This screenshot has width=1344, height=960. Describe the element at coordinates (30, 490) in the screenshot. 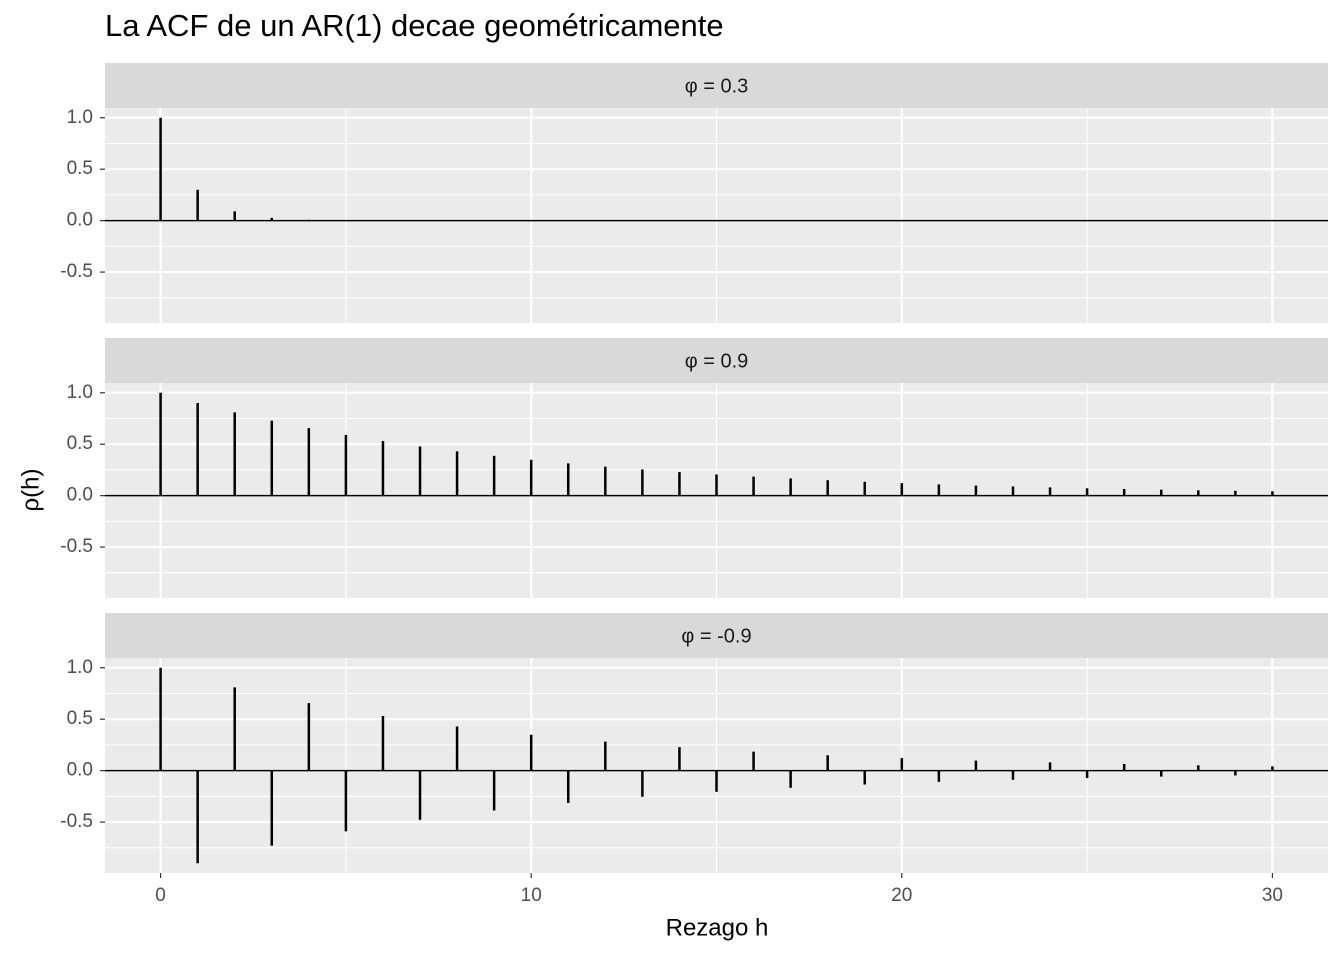

I see `y-axis-label: ρ(h)` at that location.